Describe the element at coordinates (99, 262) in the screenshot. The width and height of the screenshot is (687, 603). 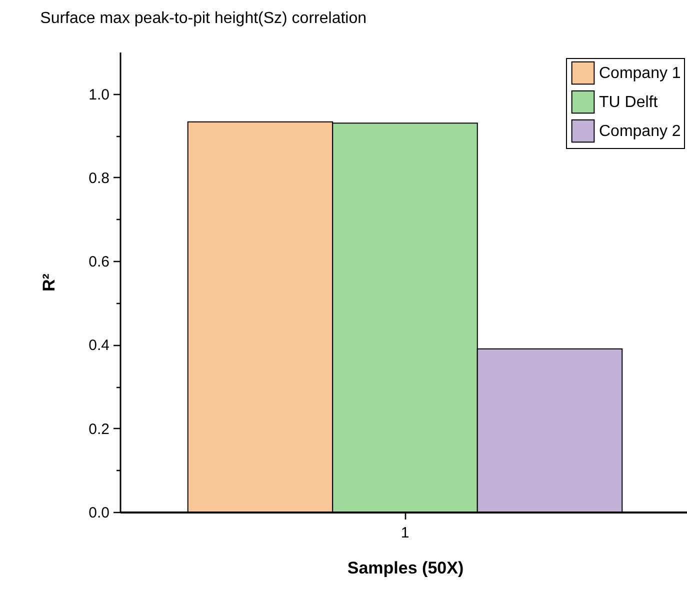
I see `y-tick-label: 0.6` at that location.